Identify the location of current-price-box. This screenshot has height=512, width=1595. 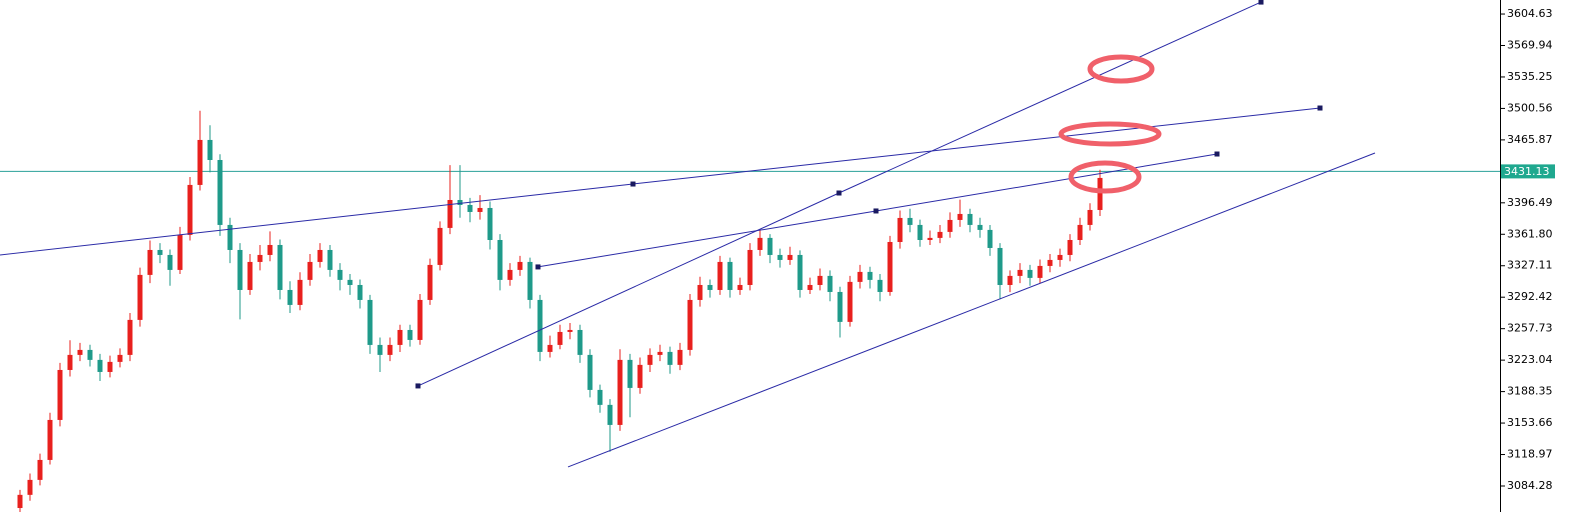
(1528, 171).